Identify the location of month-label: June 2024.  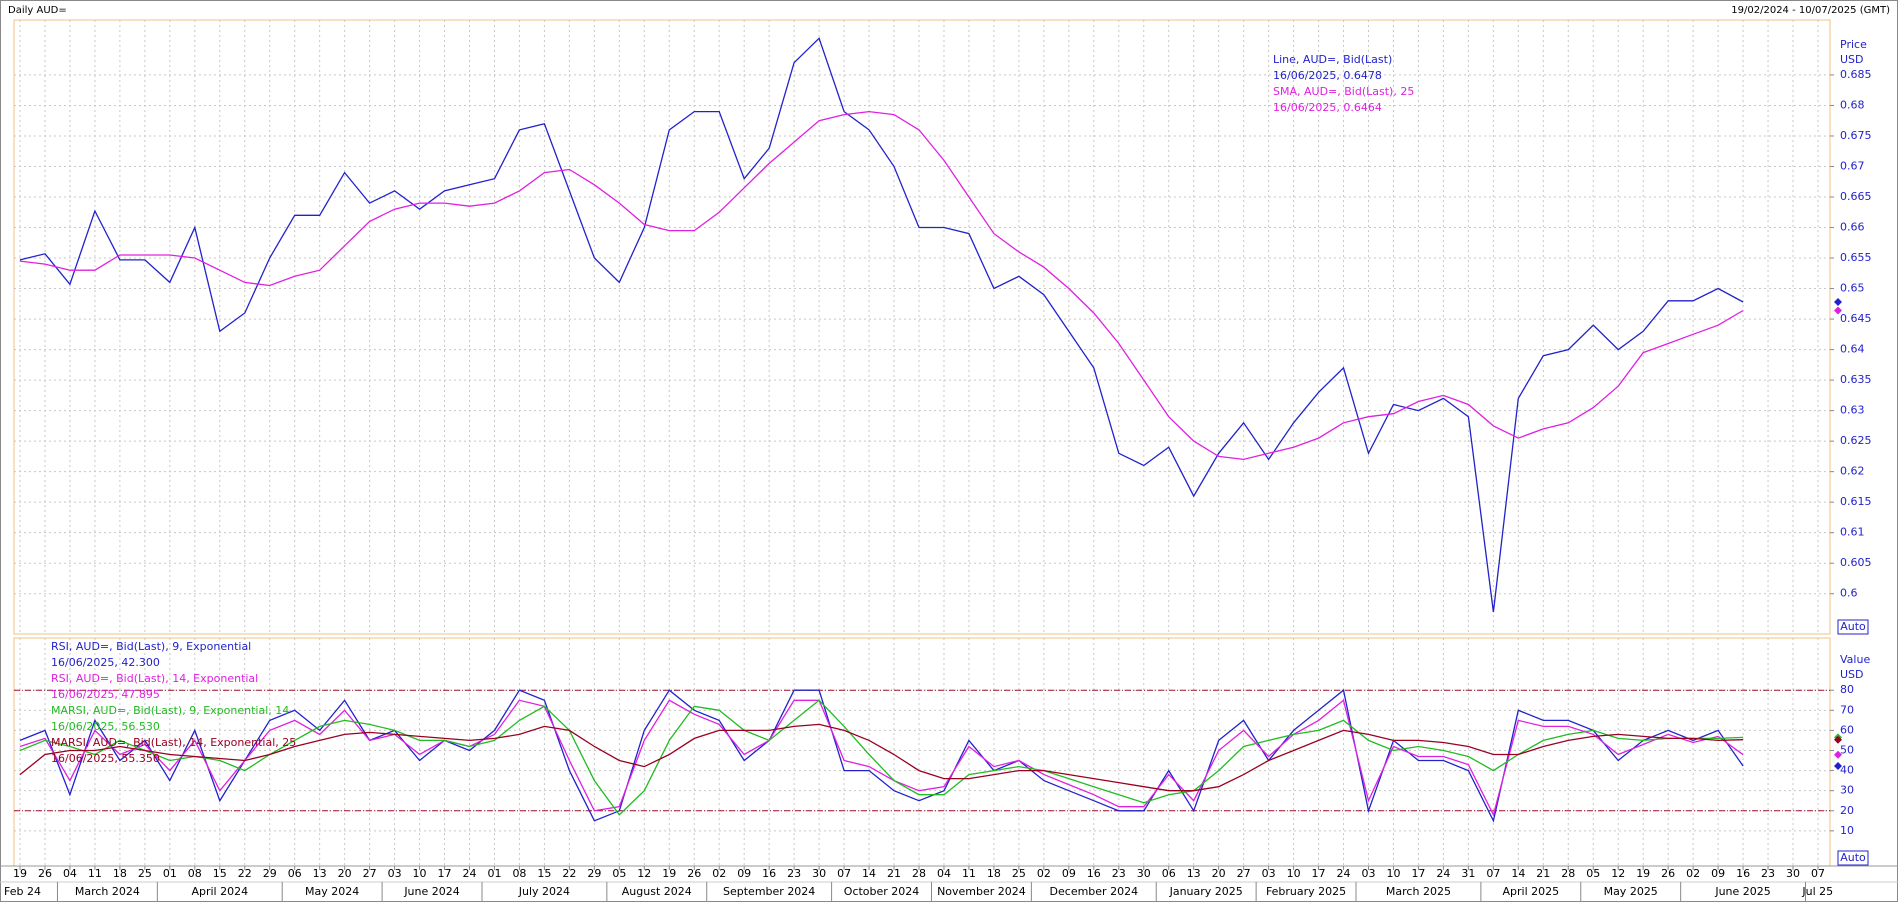
(431, 891).